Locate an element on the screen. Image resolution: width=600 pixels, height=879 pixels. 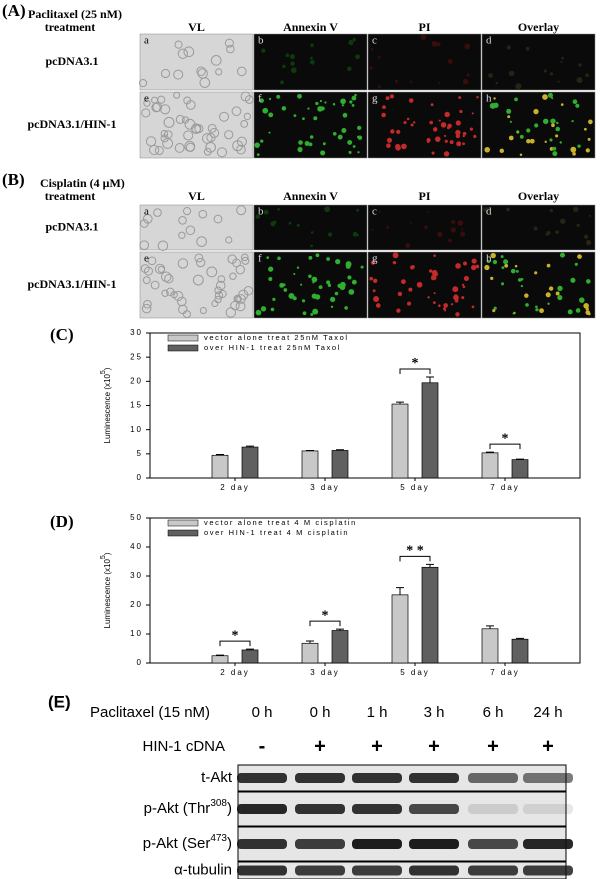
construct-status: + is located at coordinates (377, 746).